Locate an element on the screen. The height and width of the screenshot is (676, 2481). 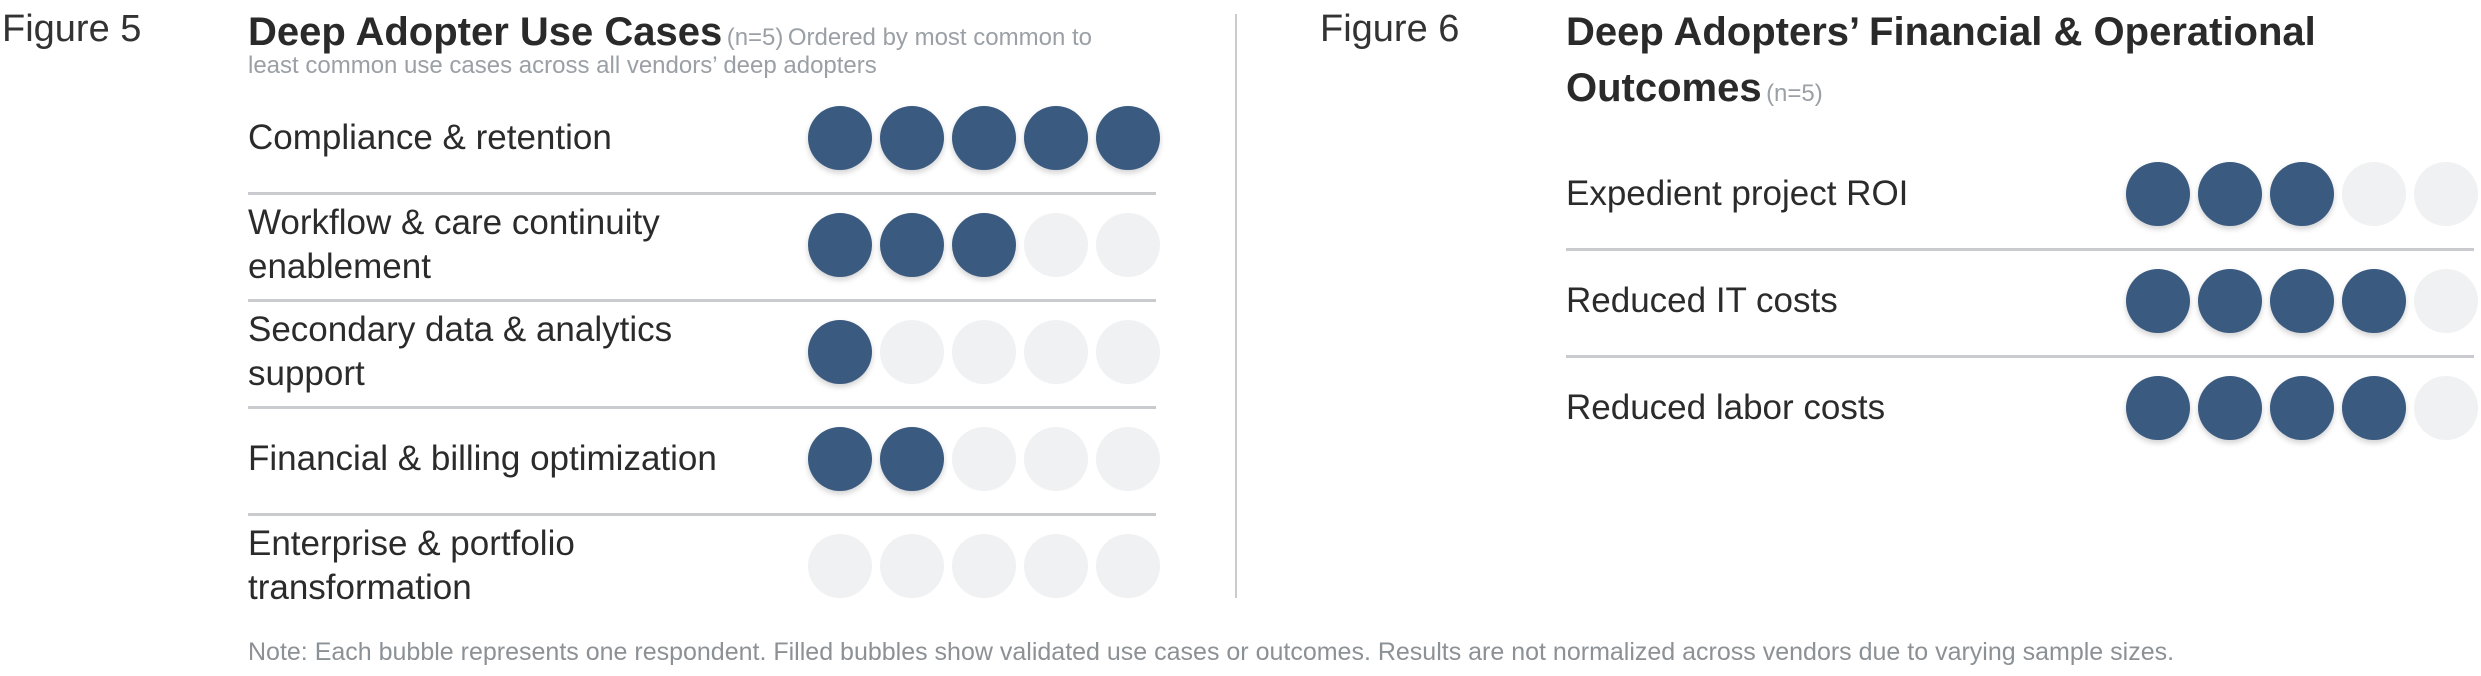
row-label: Reduced labor costs is located at coordinates (1726, 407).